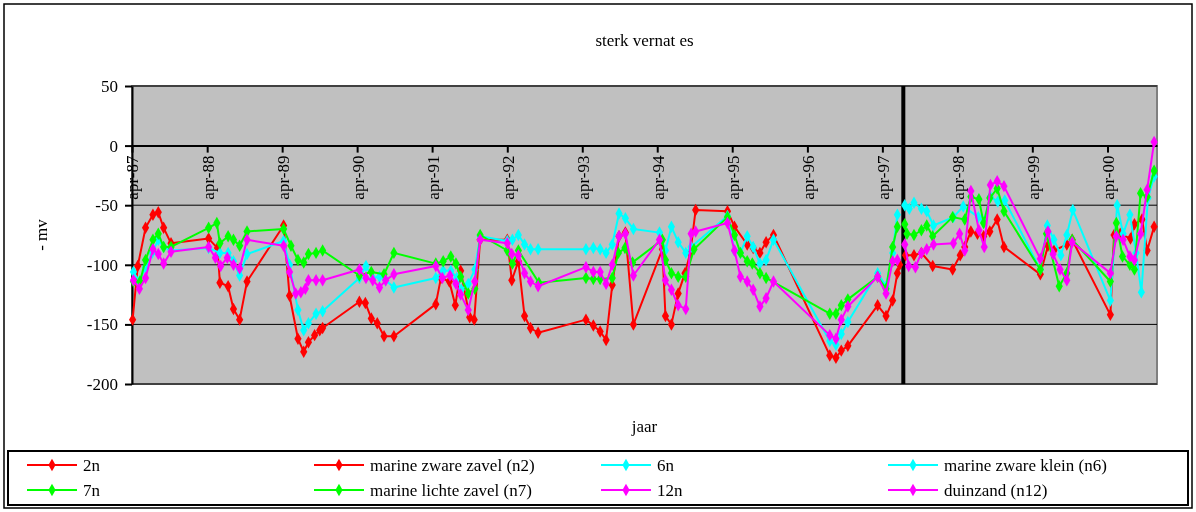 The width and height of the screenshot is (1196, 512). I want to click on x-tick-label: apr-88, so click(208, 177).